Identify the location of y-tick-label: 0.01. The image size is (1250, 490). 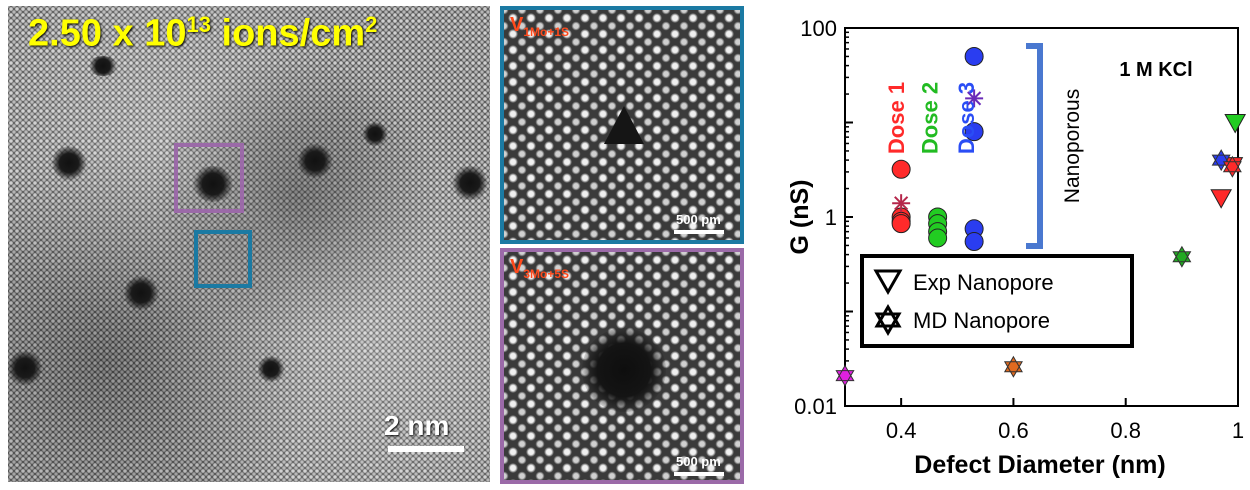
(815, 406).